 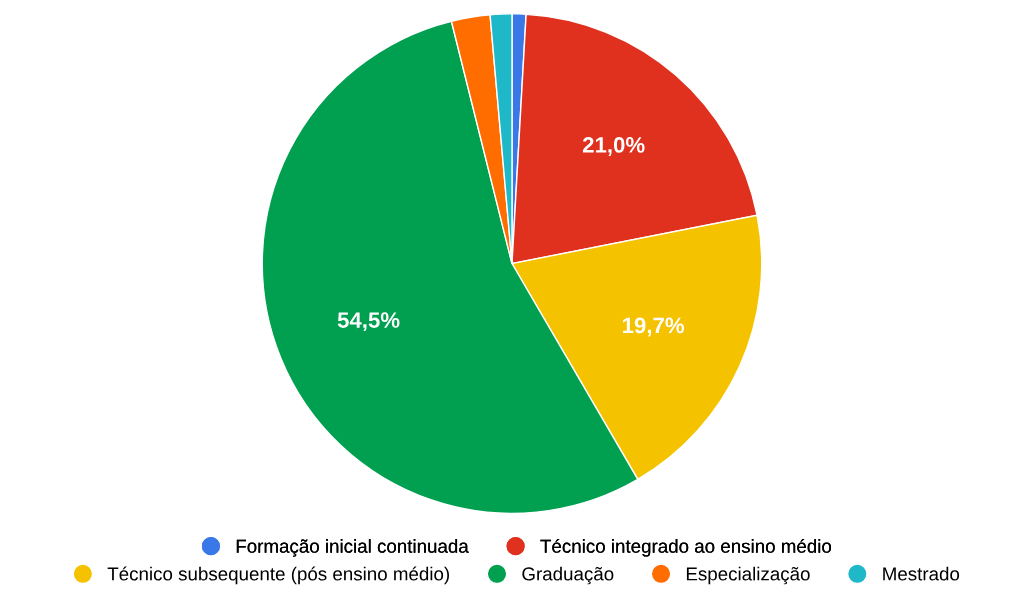 I want to click on legend-label: Técnico subsequente (pós ensino médio), so click(x=278, y=575).